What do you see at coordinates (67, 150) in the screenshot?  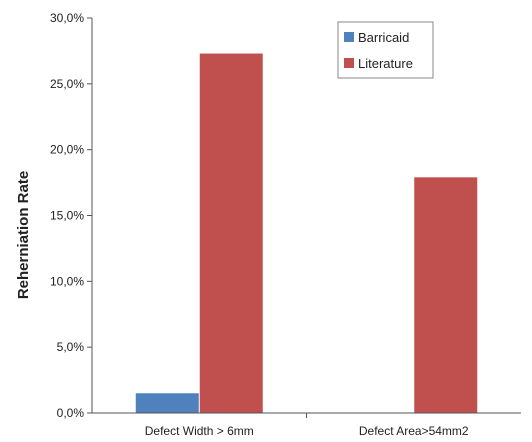 I see `y-tick-label: 20,0%` at bounding box center [67, 150].